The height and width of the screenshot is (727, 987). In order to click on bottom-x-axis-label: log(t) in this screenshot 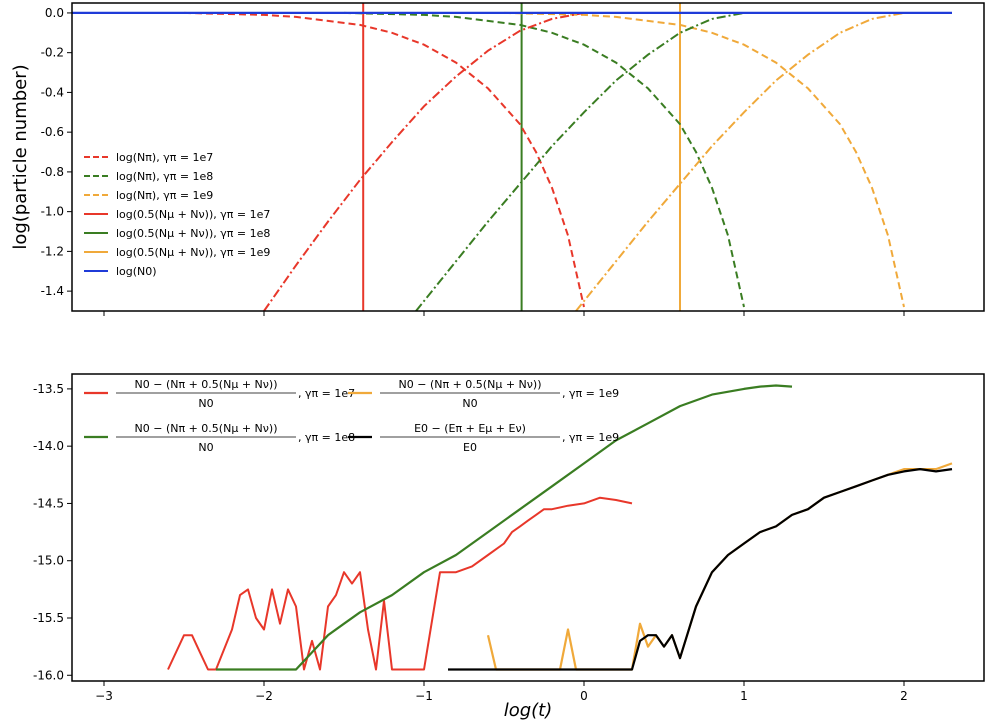, I will do `click(528, 710)`.